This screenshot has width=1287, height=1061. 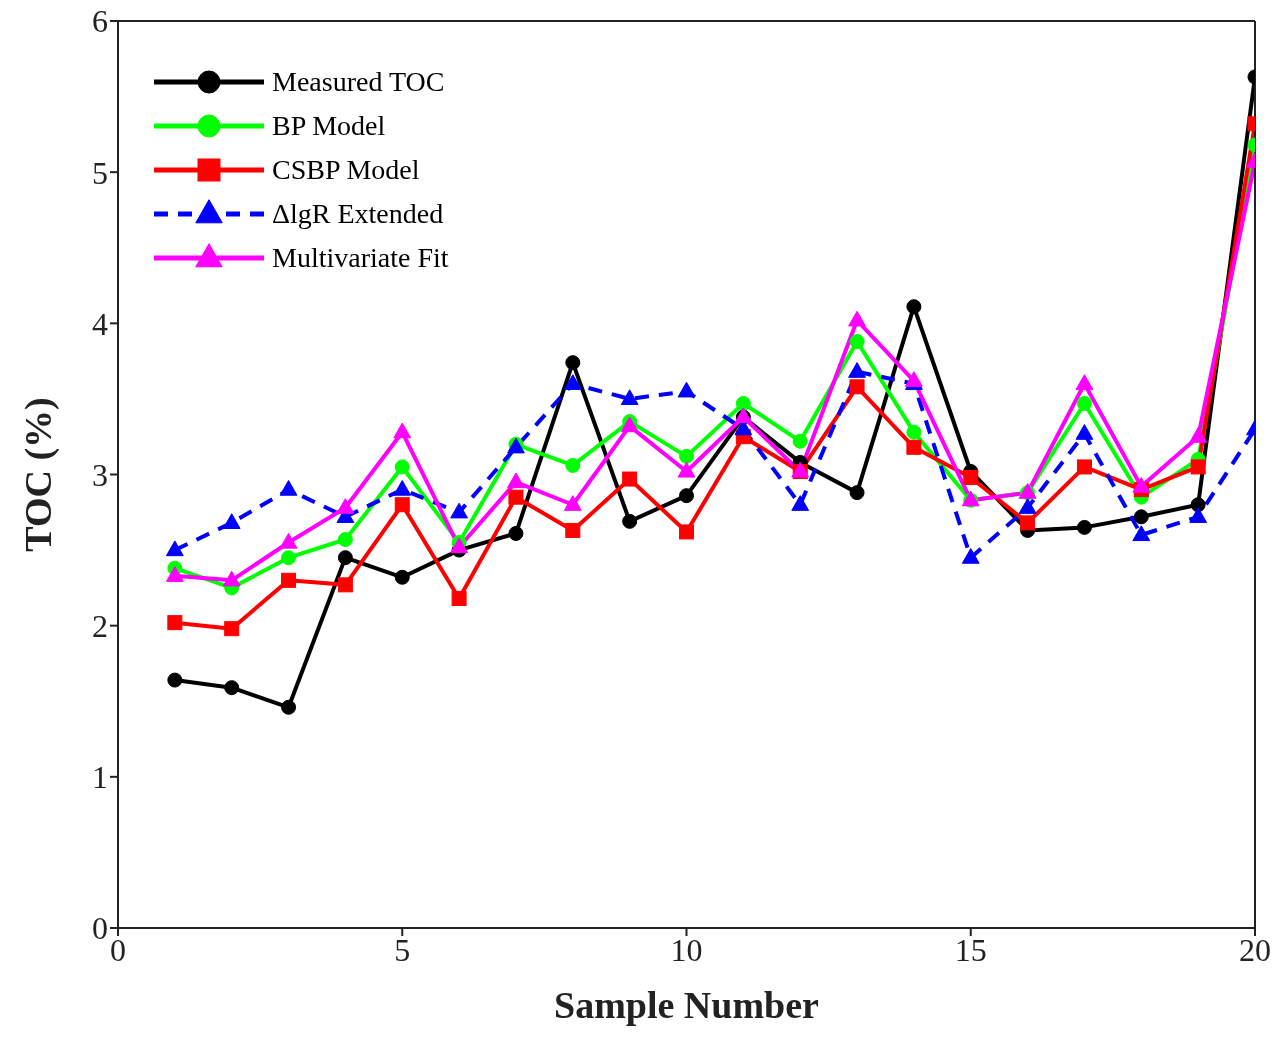 What do you see at coordinates (687, 1005) in the screenshot?
I see `x-axis-title: Sample Number` at bounding box center [687, 1005].